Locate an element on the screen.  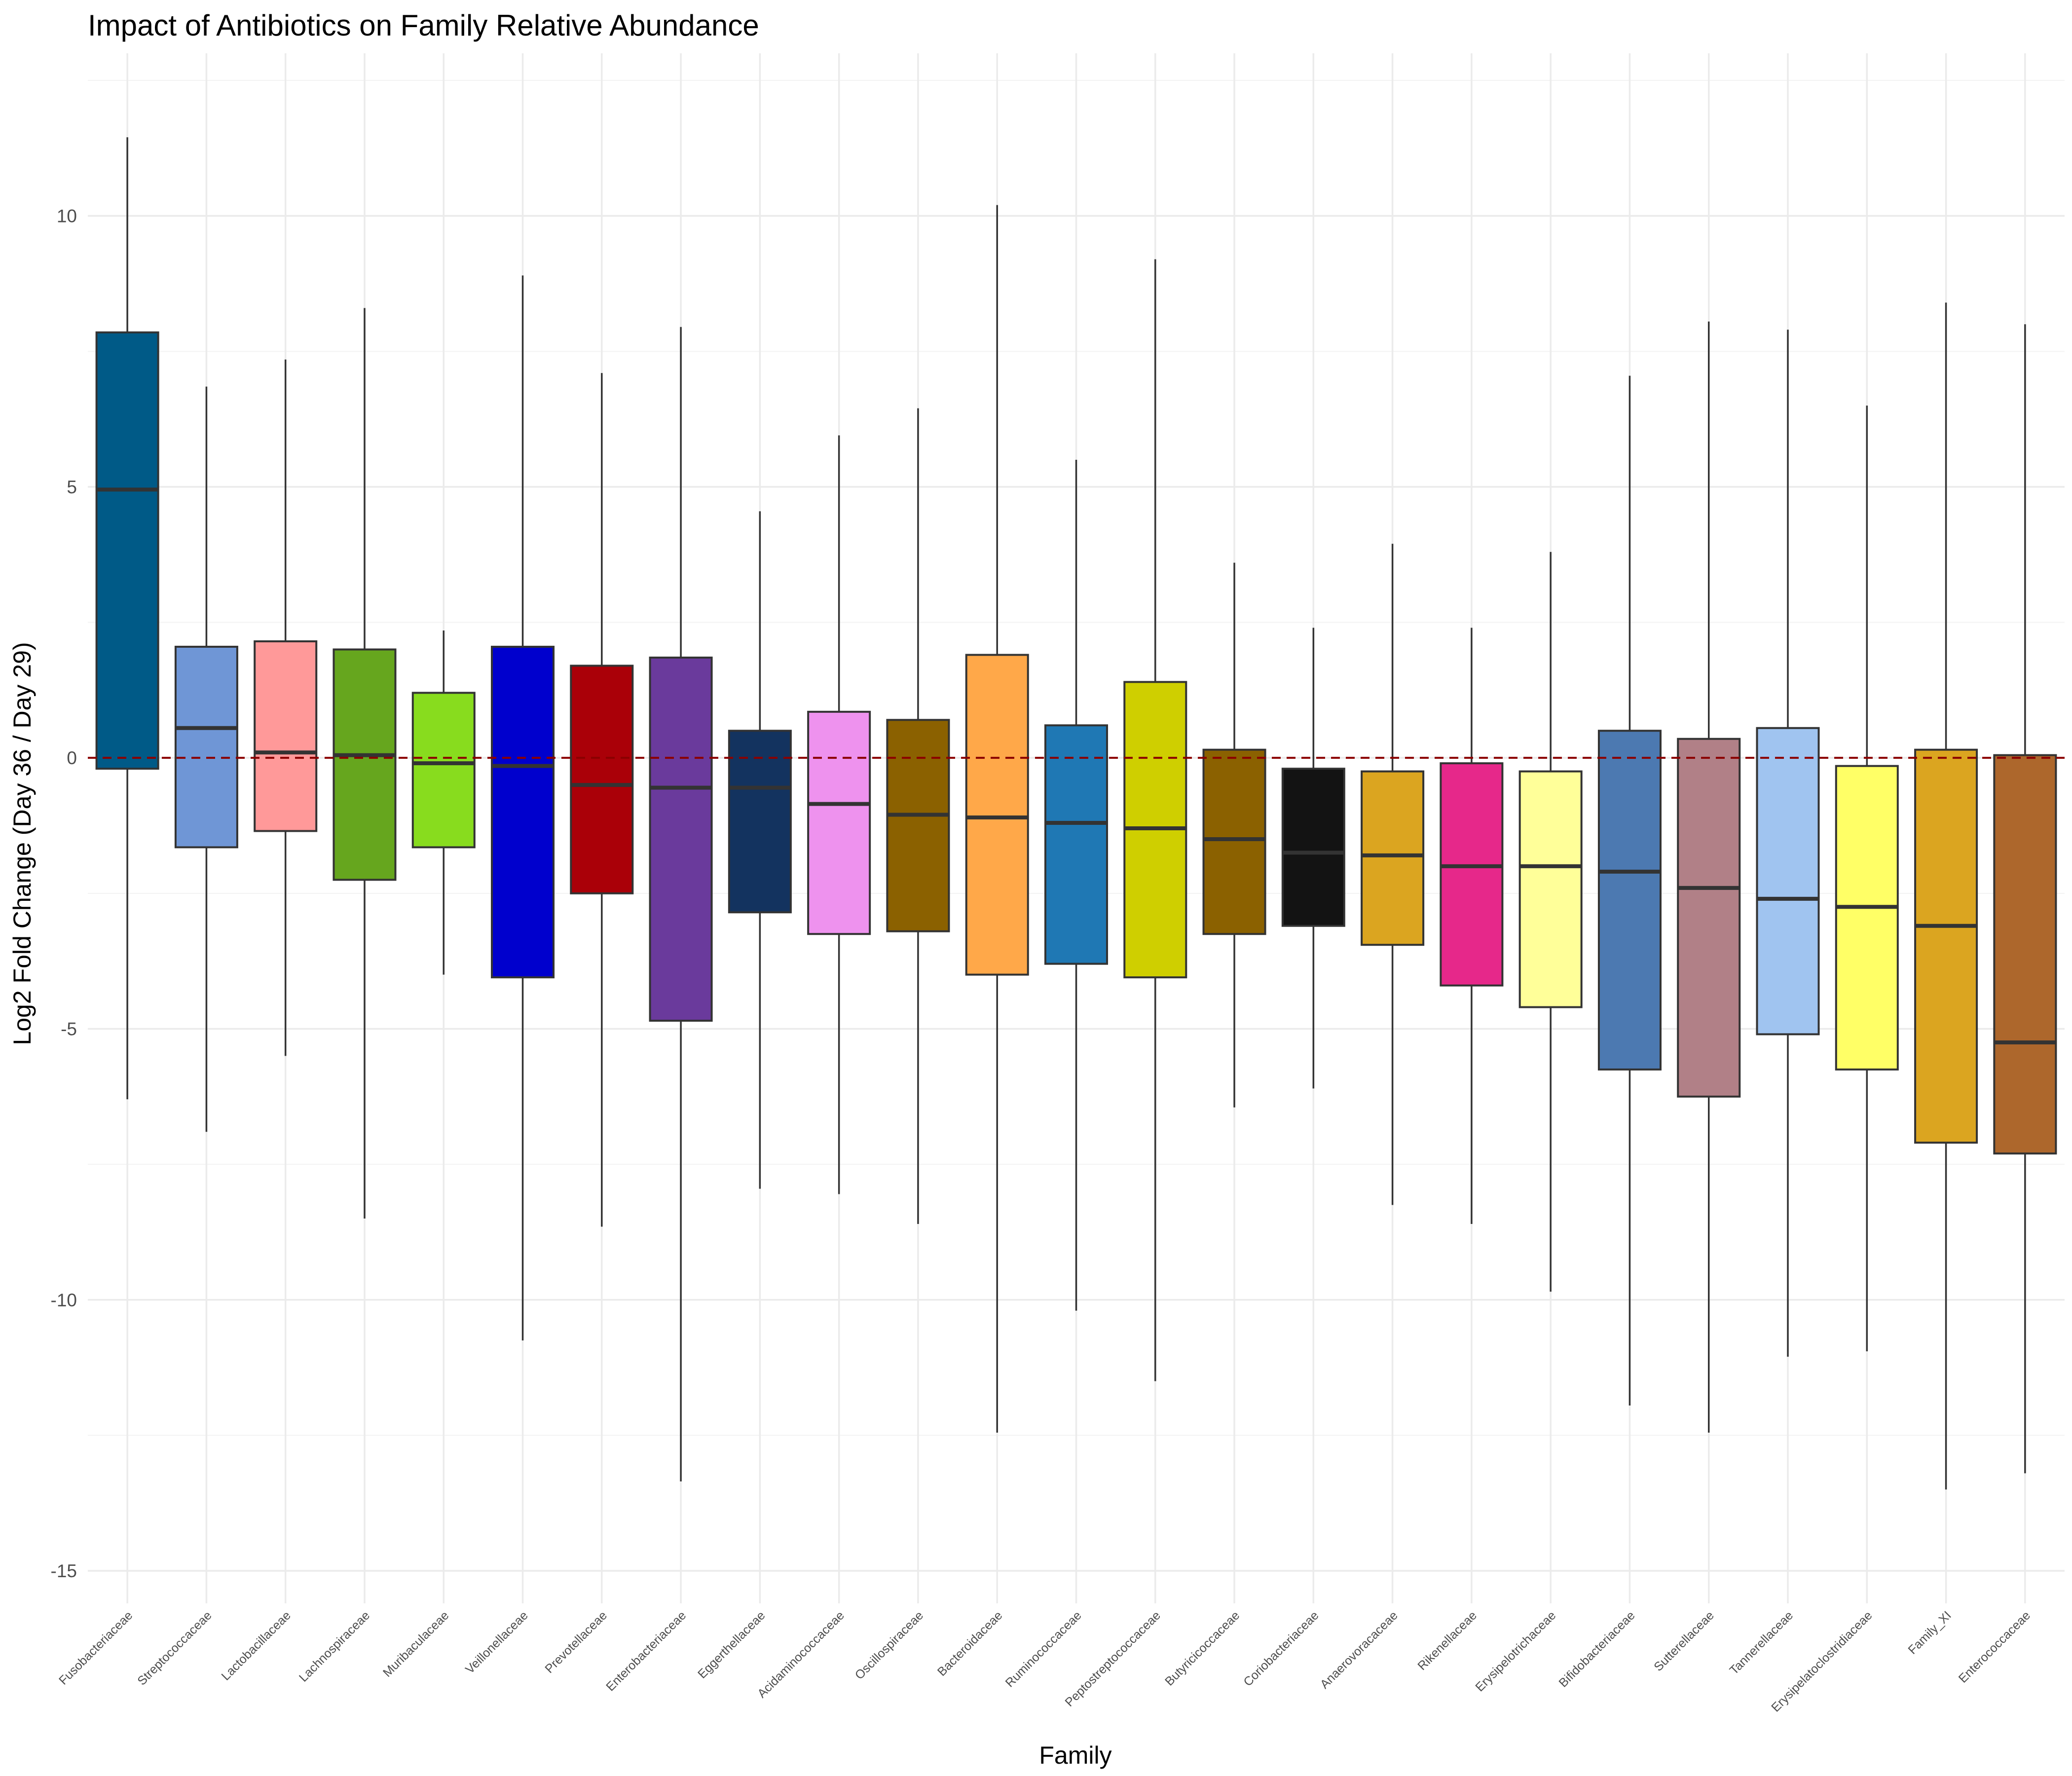
box-muribaculaceae is located at coordinates (444, 803).